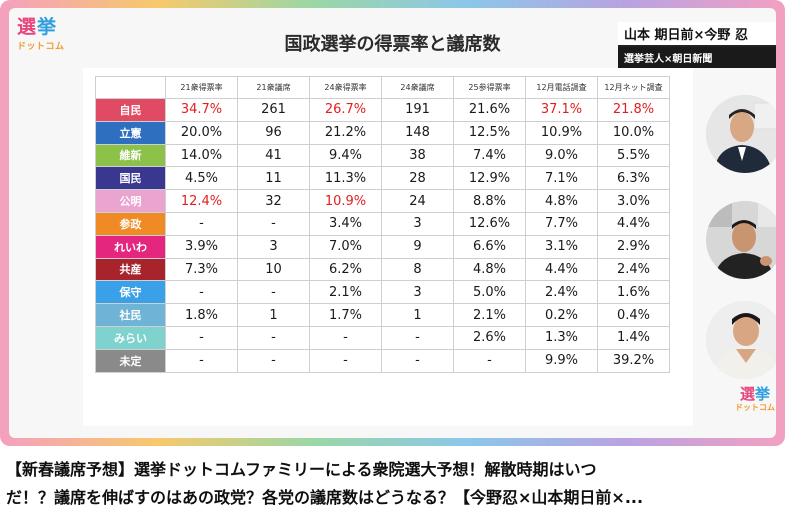  Describe the element at coordinates (633, 132) in the screenshot. I see `table-cell: 10.0%` at that location.